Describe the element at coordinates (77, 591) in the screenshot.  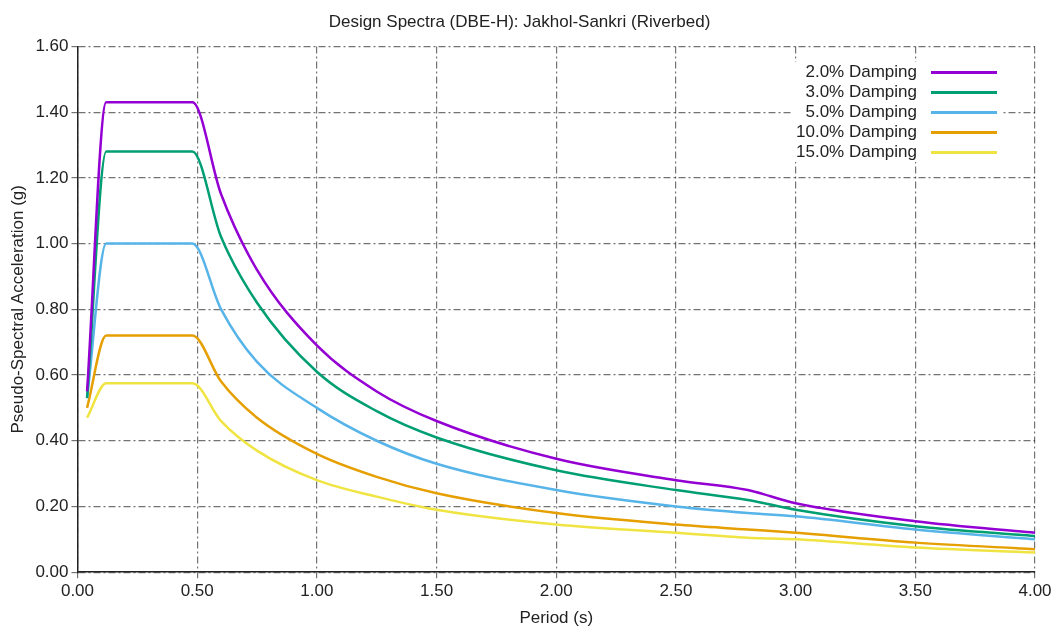
I see `x-tick-label: 0.00` at that location.